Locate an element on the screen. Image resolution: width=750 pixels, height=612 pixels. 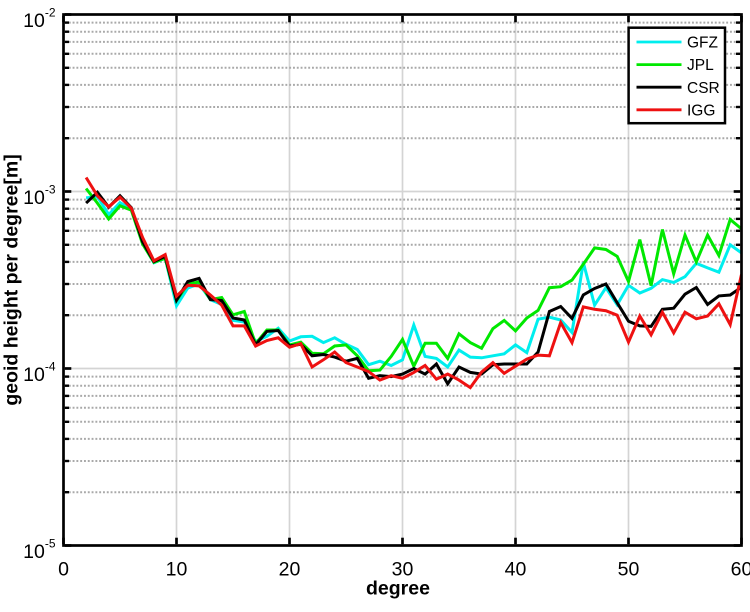
svg-text: GFZ is located at coordinates (702, 43).